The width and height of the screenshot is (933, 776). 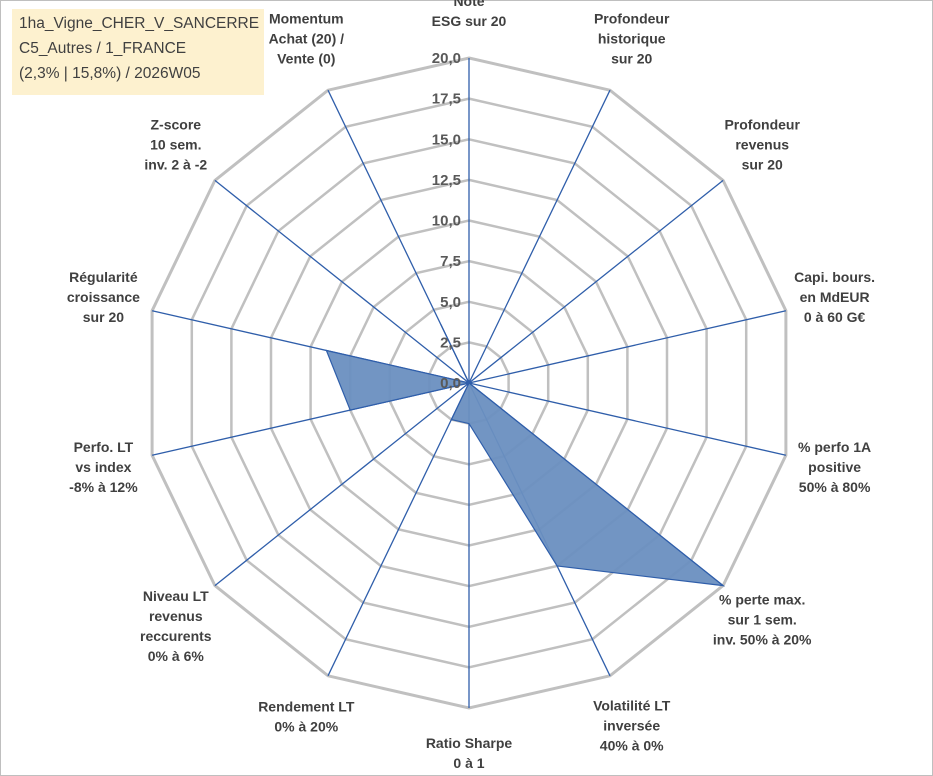 What do you see at coordinates (306, 716) in the screenshot?
I see `axis-label: Rendement LT 0% à 20%` at bounding box center [306, 716].